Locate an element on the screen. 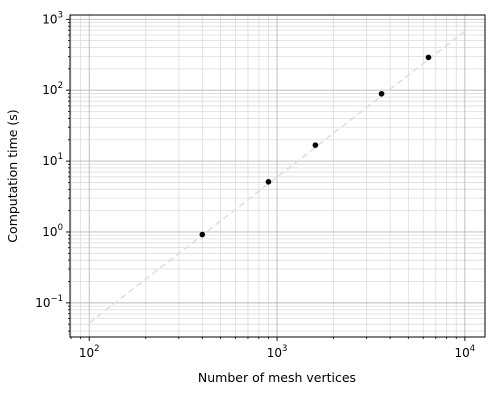 Image resolution: width=500 pixels, height=400 pixels. y-tick-label: 10³ is located at coordinates (52, 18).